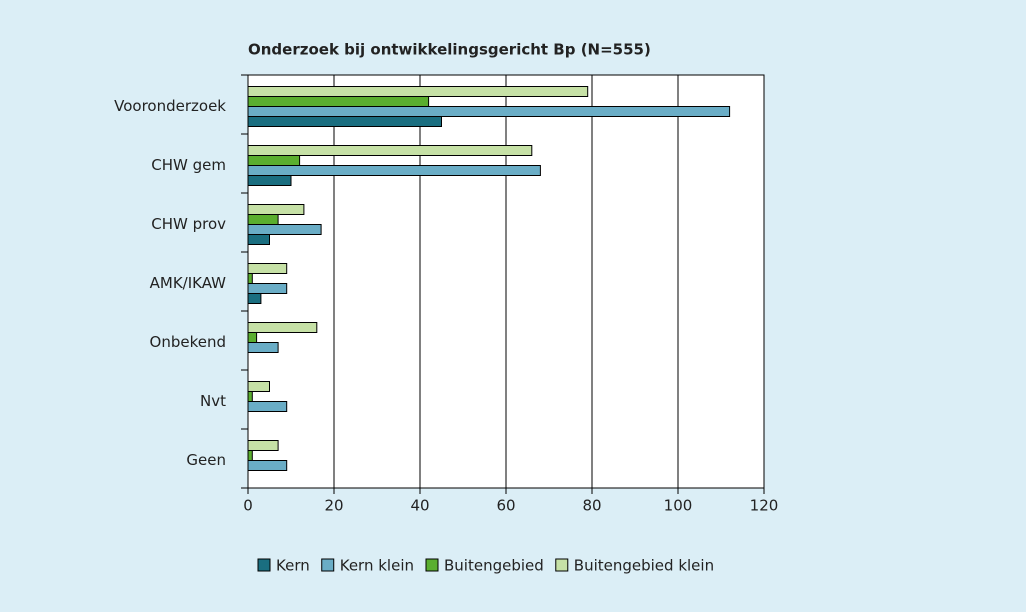  What do you see at coordinates (170, 106) in the screenshot?
I see `y-tick-label: Vooronderzoek` at bounding box center [170, 106].